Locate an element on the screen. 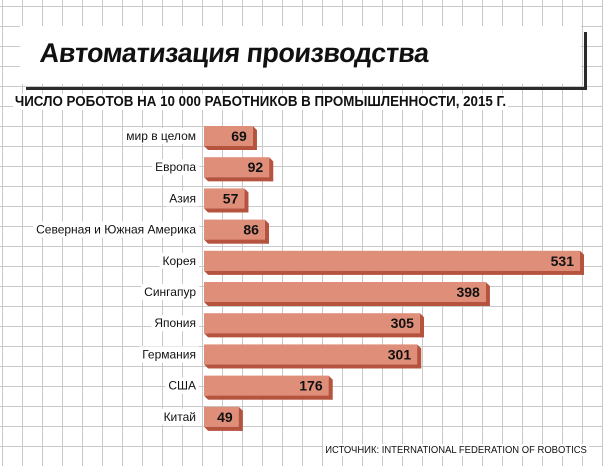  category-label: США is located at coordinates (182, 386).